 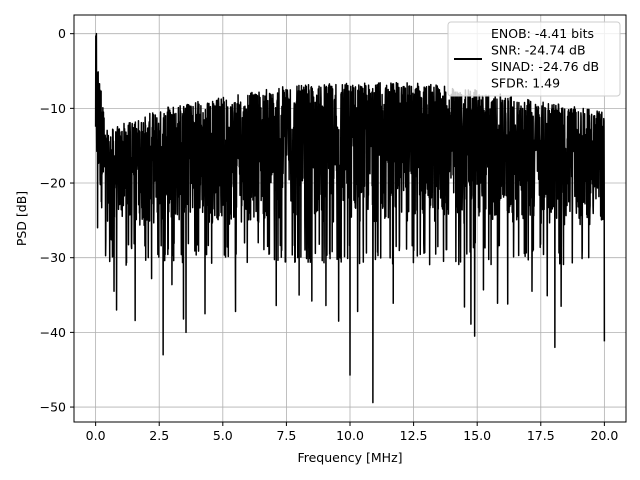 I want to click on legend-entry-sinad: SINAD: -24.76 dB, so click(x=545, y=66).